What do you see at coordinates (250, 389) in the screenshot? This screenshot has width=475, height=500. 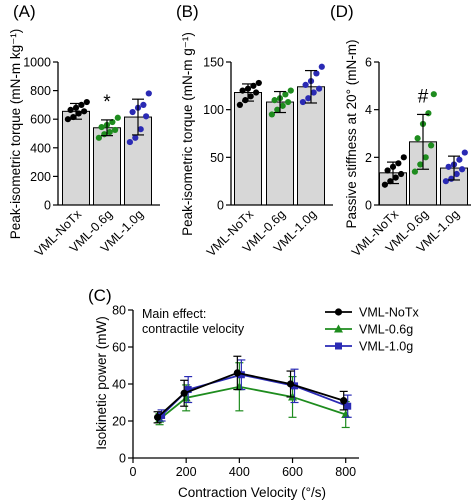 I see `series-group` at bounding box center [250, 389].